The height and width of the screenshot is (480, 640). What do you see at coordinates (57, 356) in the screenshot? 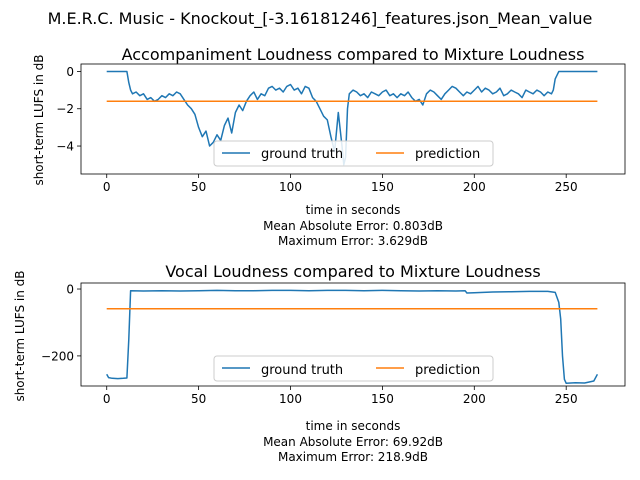
I see `y-tick-label: −200` at bounding box center [57, 356].